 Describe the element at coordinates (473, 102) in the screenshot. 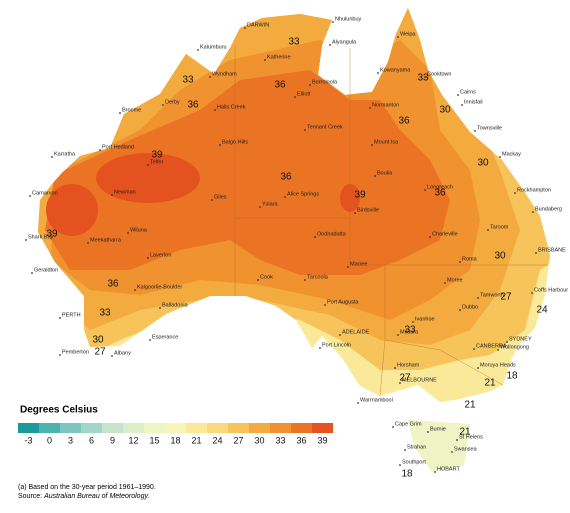

I see `place-name: Innisfail` at that location.